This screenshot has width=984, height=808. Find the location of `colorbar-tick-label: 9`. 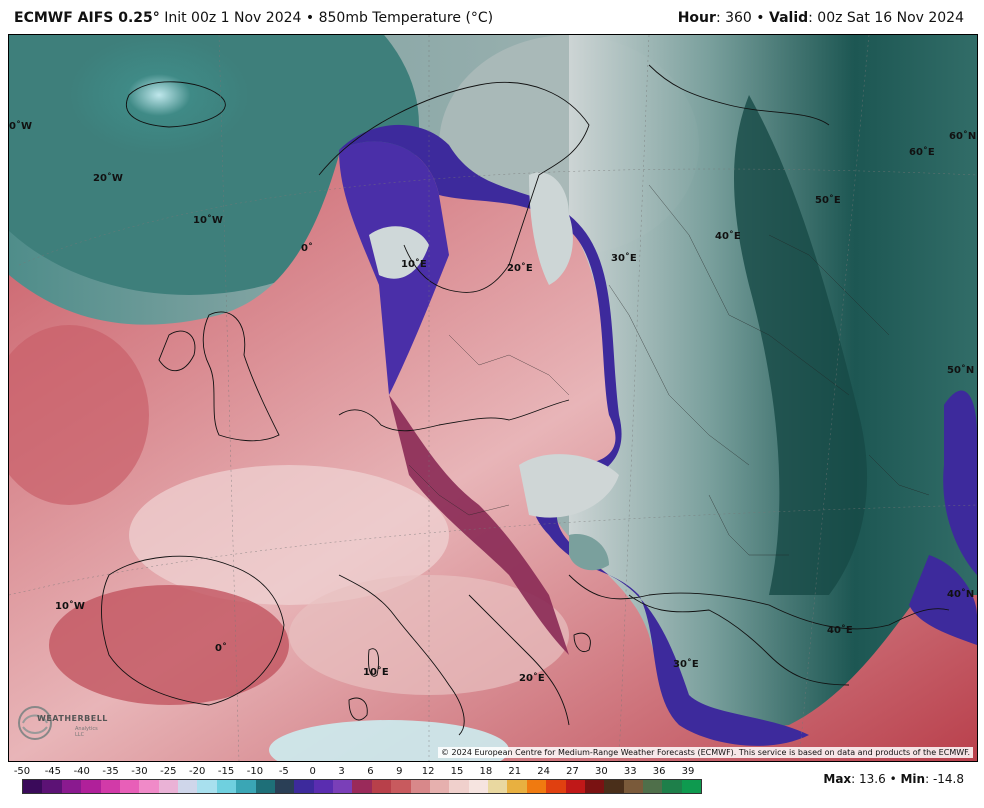

colorbar-tick-label: 9 is located at coordinates (399, 771).